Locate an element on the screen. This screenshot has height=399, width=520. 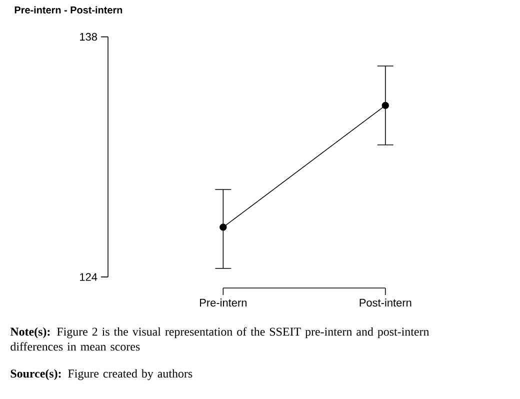
x-tick-label: Pre-intern is located at coordinates (223, 302).